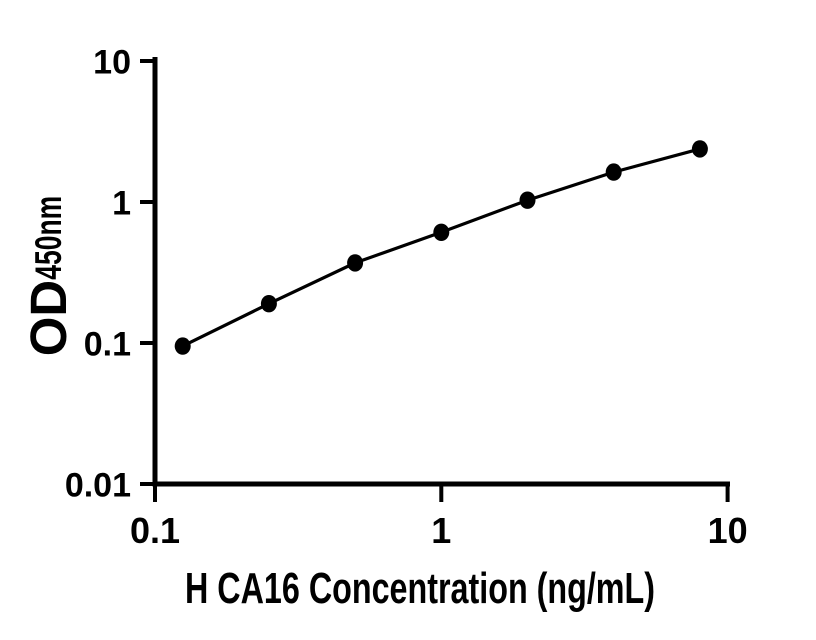 This screenshot has height=640, width=816. I want to click on y-axis-title-subscript: 450nm, so click(48, 238).